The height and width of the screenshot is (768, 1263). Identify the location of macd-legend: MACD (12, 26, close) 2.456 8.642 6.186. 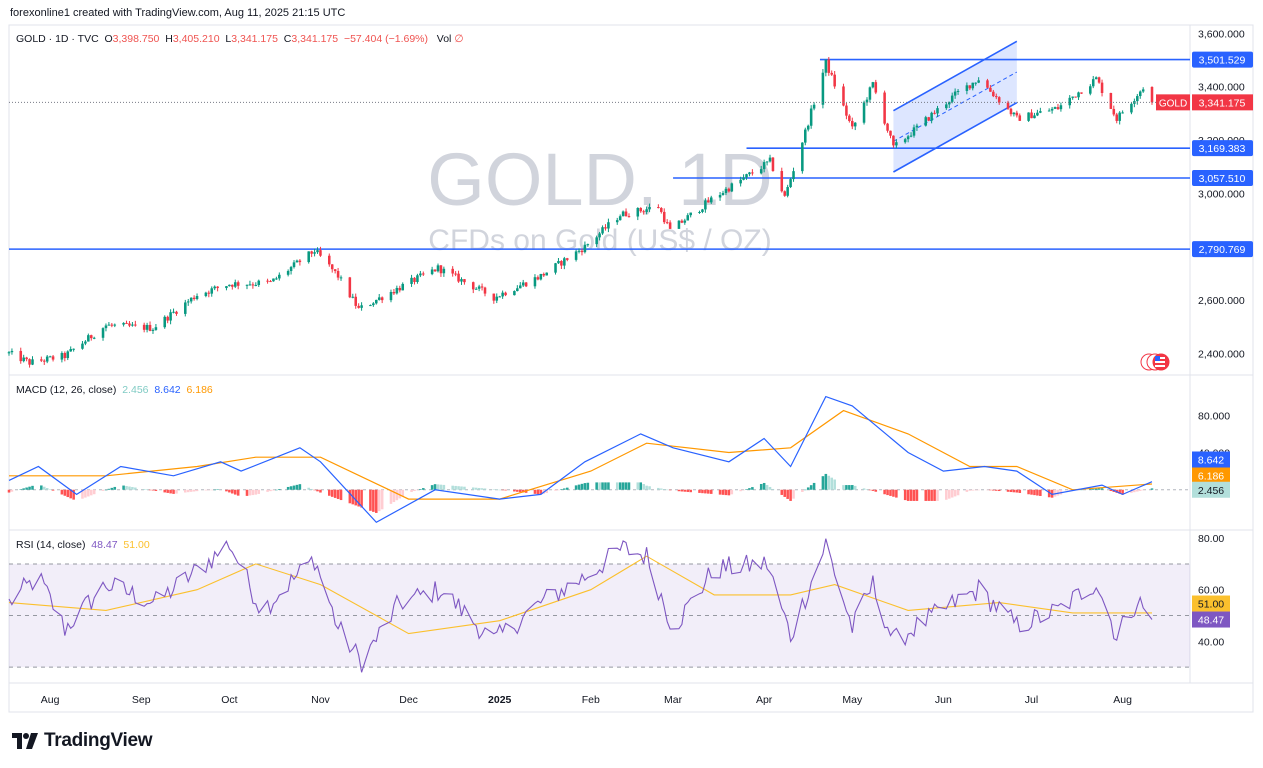
(114, 390).